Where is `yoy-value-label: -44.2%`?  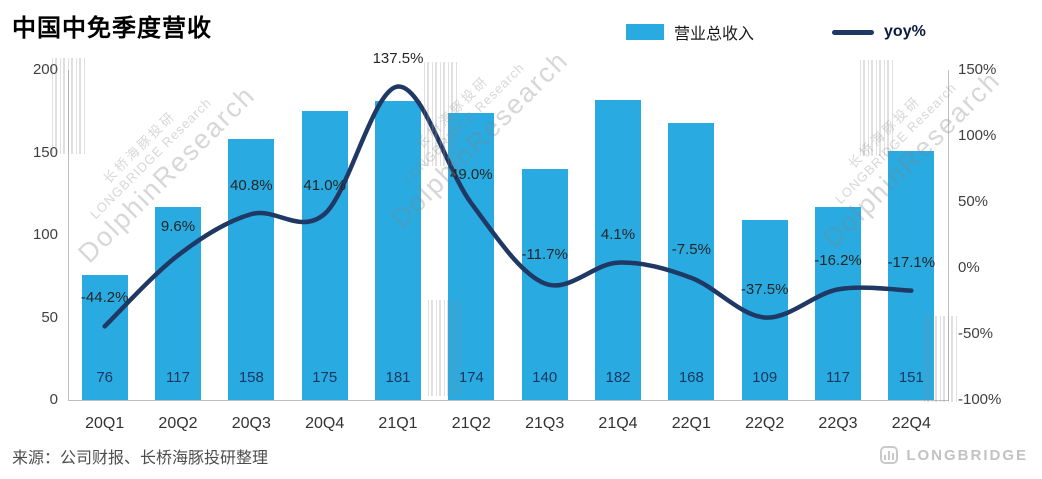 yoy-value-label: -44.2% is located at coordinates (104, 298).